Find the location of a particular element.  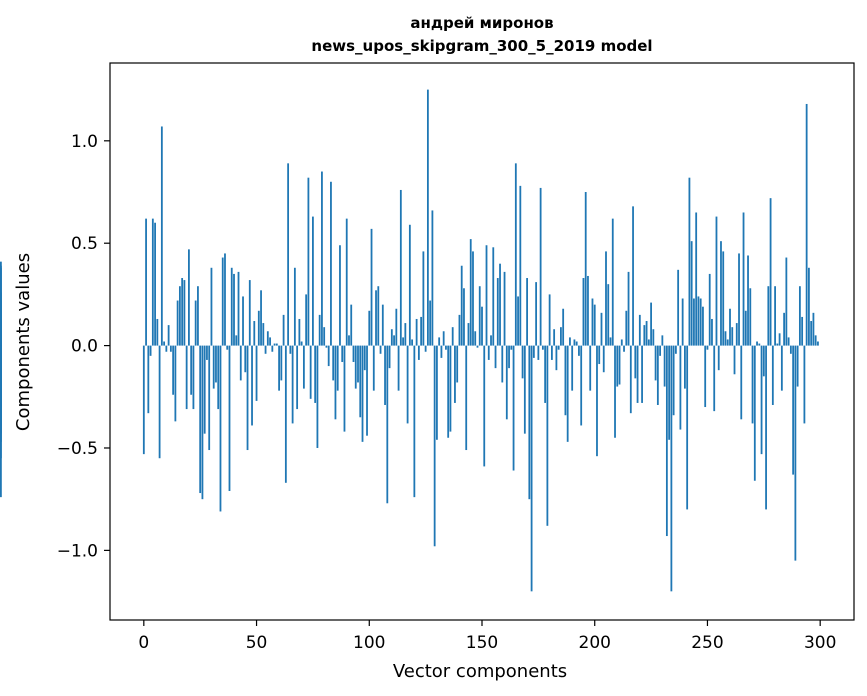

chart-subtitle: news_upos_skipgram_300_5_2019 model is located at coordinates (481, 46).